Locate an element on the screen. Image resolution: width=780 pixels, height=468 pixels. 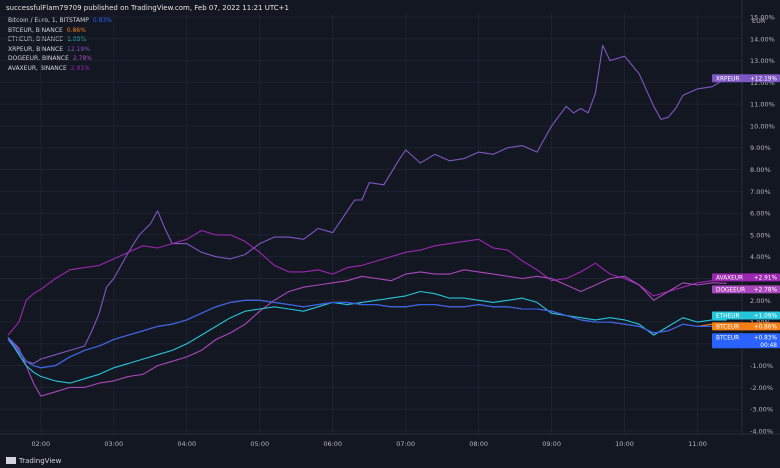
y-tick-label: 9.00% is located at coordinates (760, 148).